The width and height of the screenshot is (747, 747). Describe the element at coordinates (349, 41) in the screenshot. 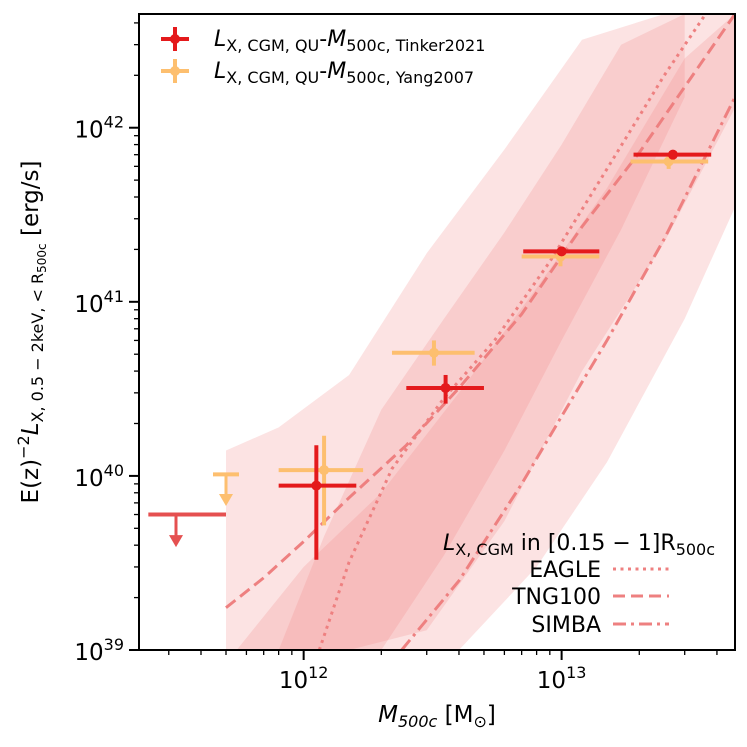

I see `svg-text: LX, CGM, QU-M500c, Tinker2021` at that location.